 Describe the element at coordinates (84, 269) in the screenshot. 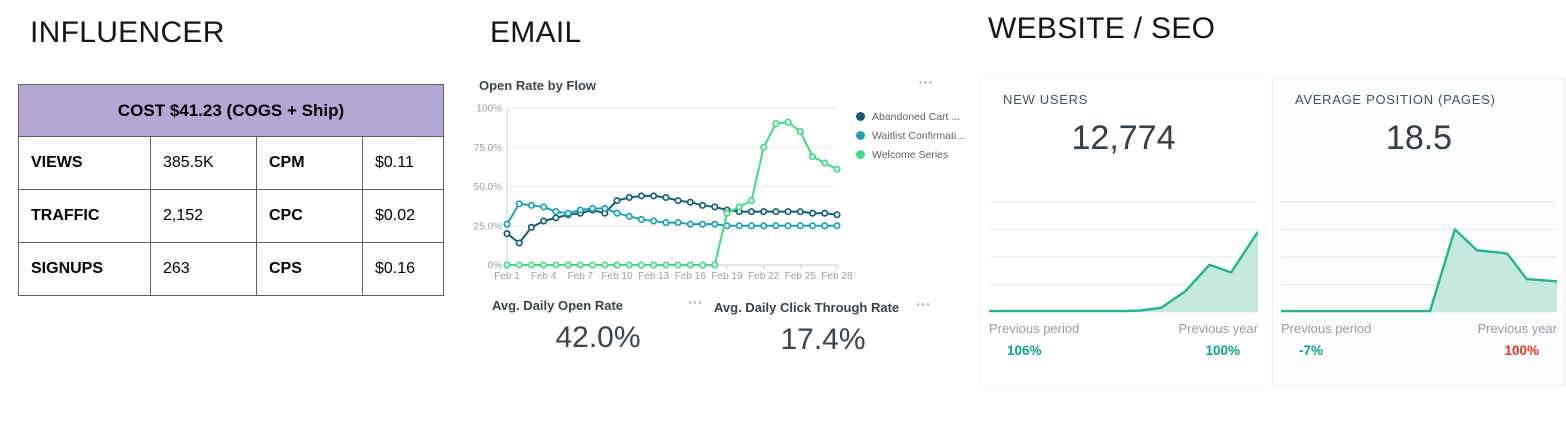

I see `metric-label: SIGNUPS` at that location.